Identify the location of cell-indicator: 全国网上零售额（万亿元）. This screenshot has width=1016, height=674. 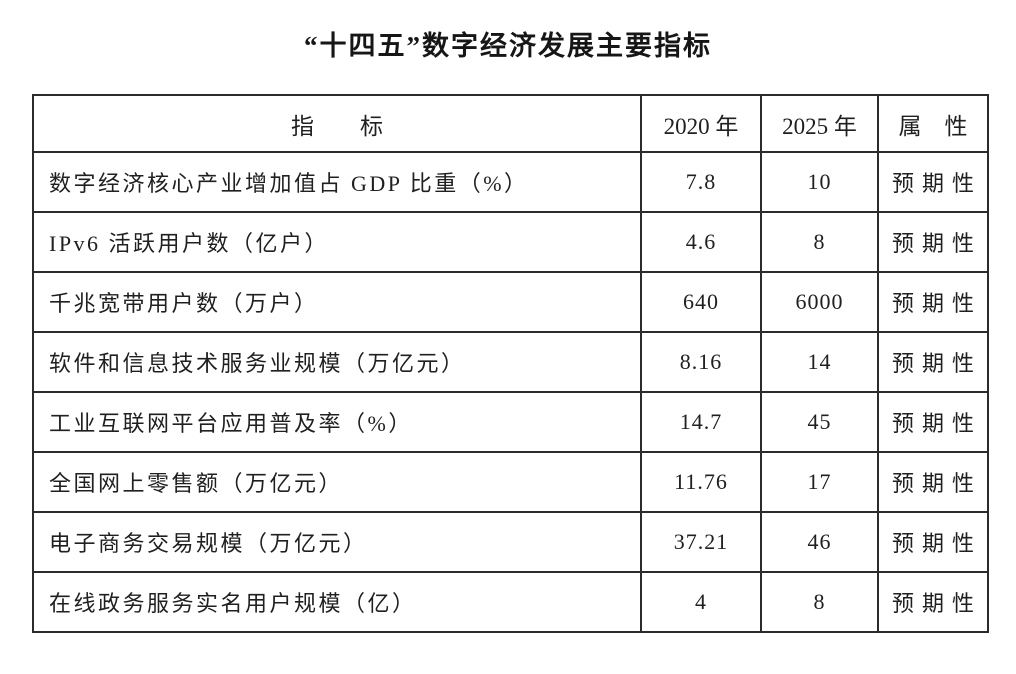
(337, 482).